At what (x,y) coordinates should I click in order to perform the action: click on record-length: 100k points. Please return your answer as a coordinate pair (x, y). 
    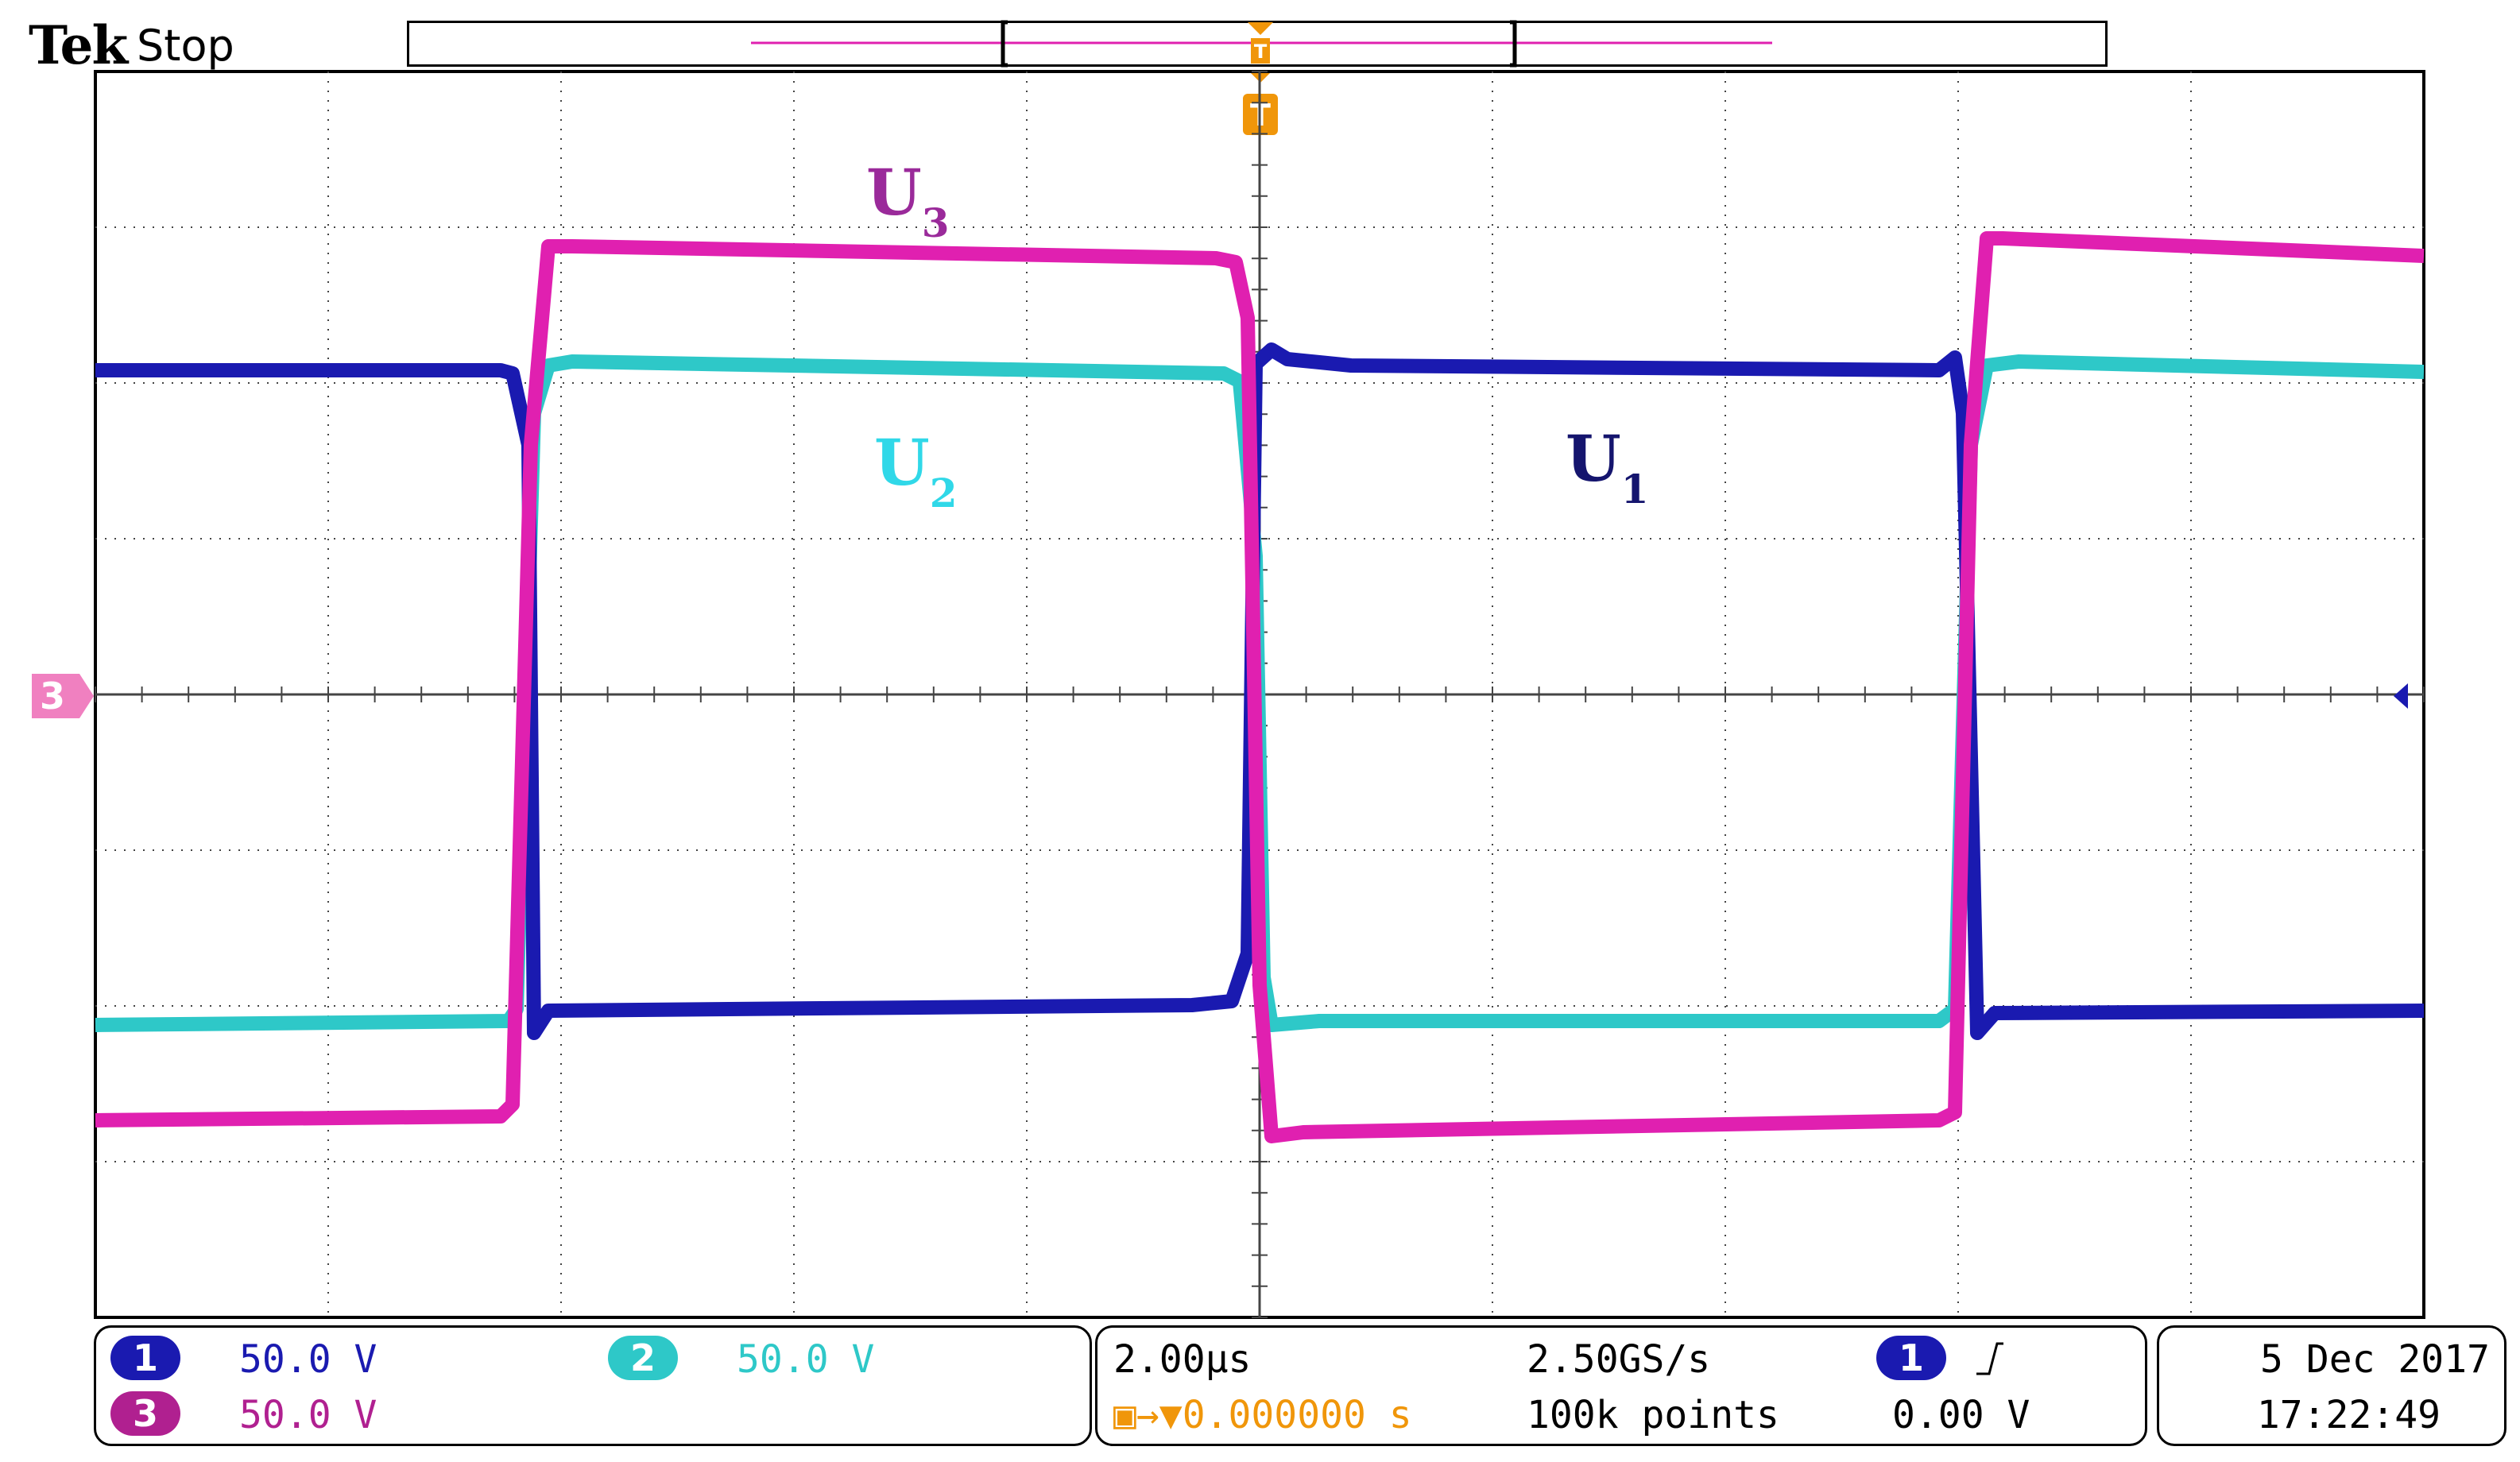
    Looking at the image, I should click on (1653, 1415).